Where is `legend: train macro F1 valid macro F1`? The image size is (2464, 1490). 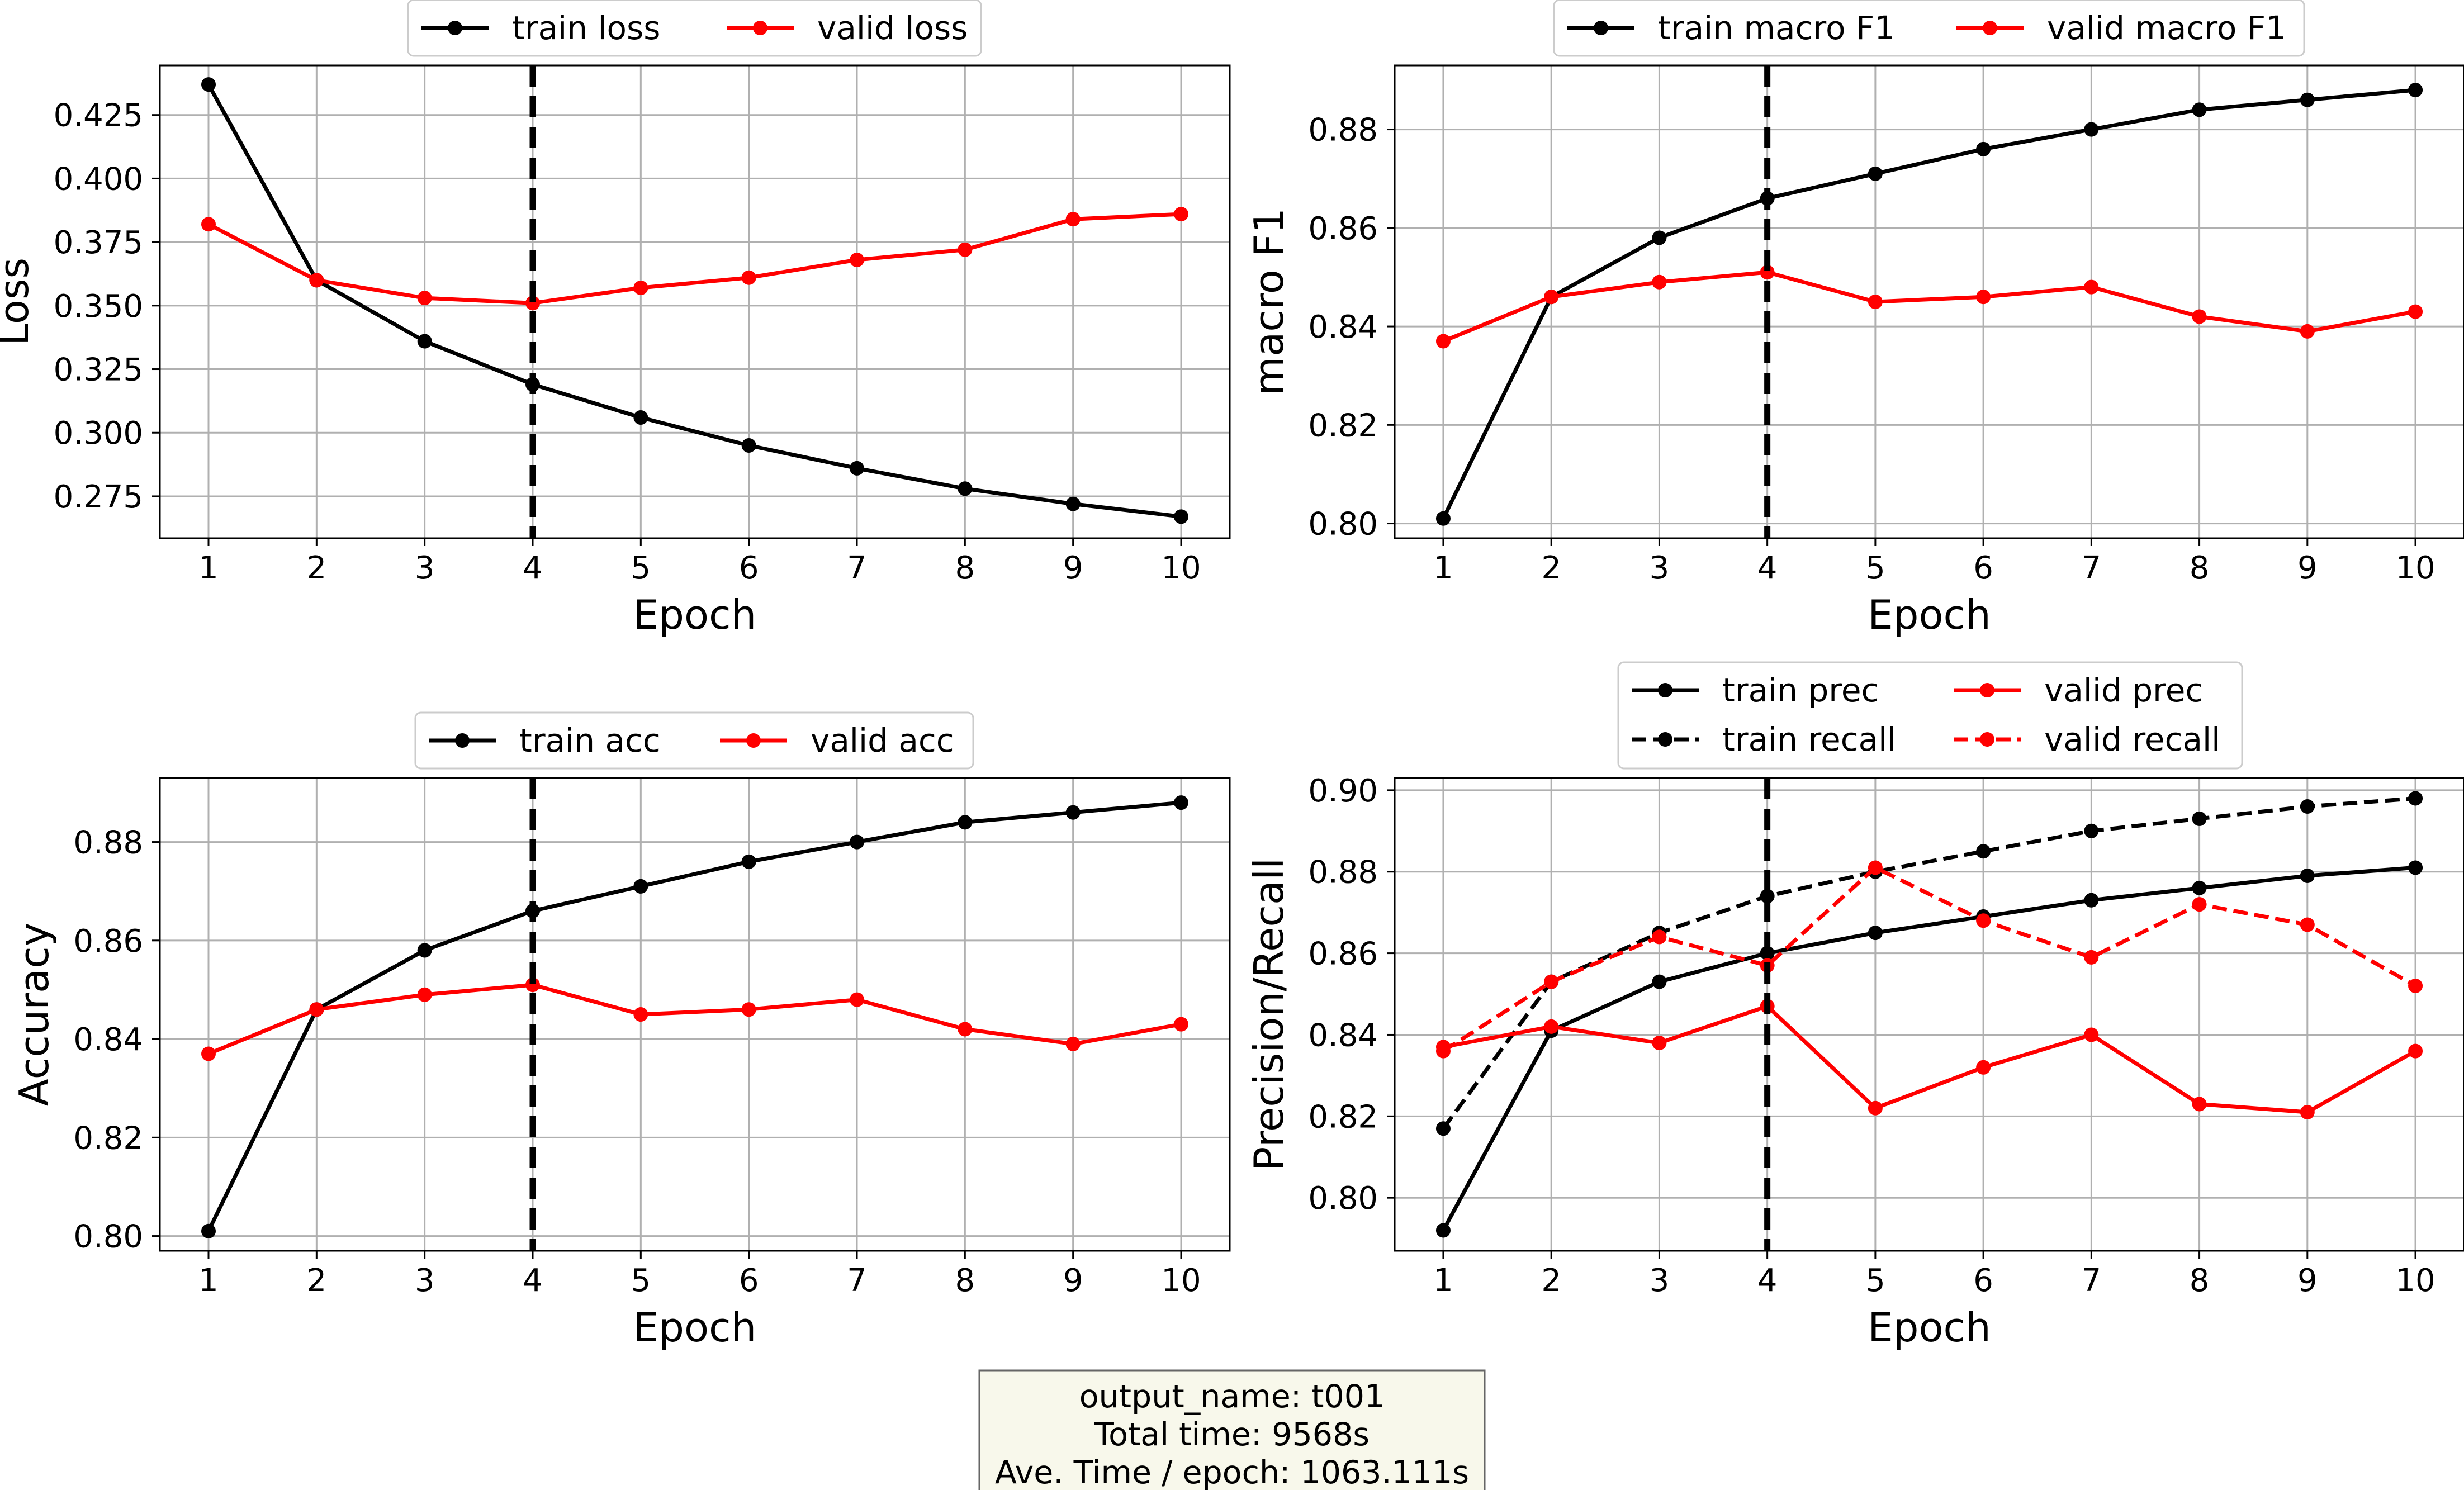
legend: train macro F1 valid macro F1 is located at coordinates (1929, 28).